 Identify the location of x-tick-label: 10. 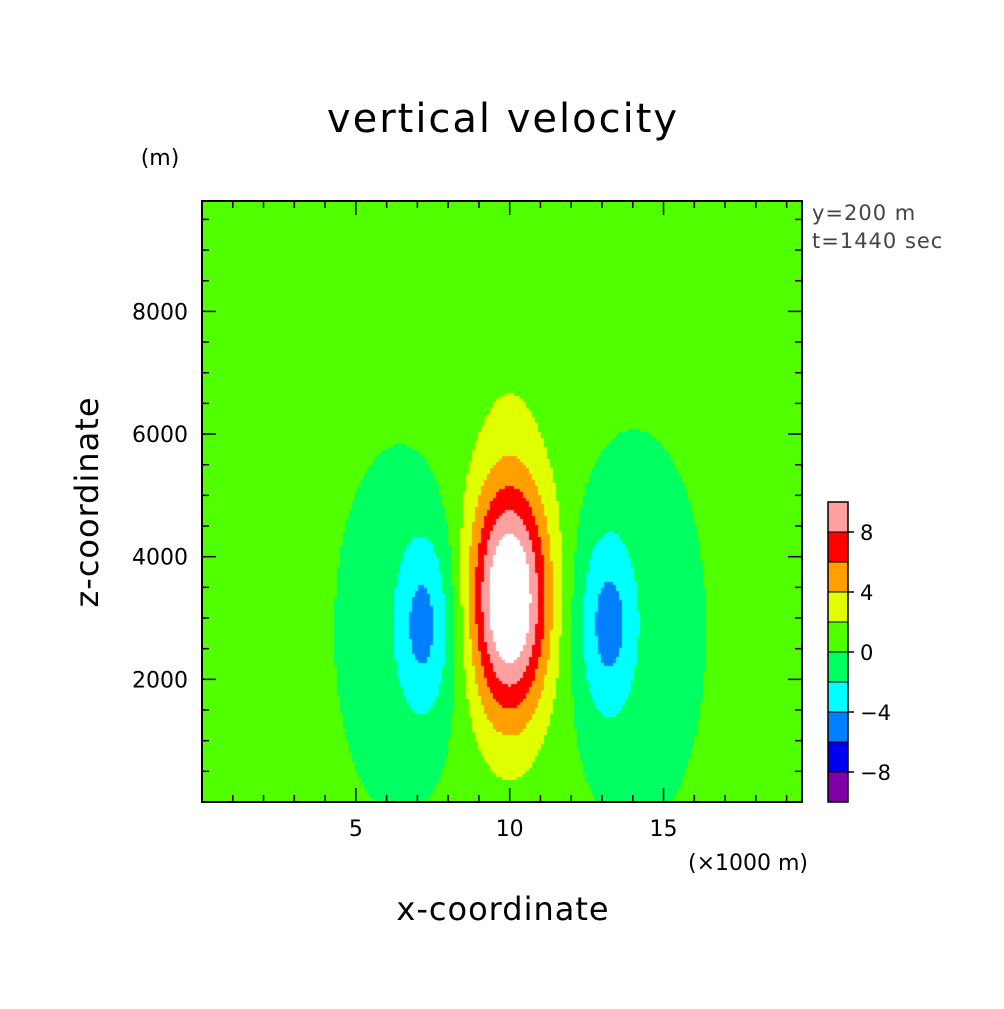
(510, 829).